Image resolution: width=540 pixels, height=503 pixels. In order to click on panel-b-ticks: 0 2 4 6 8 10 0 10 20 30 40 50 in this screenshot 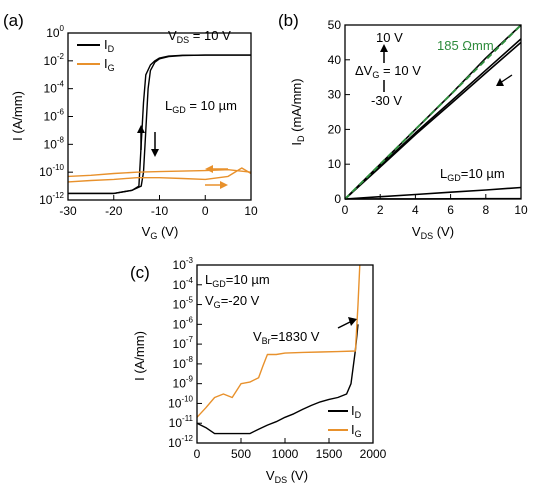, I will do `click(428, 117)`.